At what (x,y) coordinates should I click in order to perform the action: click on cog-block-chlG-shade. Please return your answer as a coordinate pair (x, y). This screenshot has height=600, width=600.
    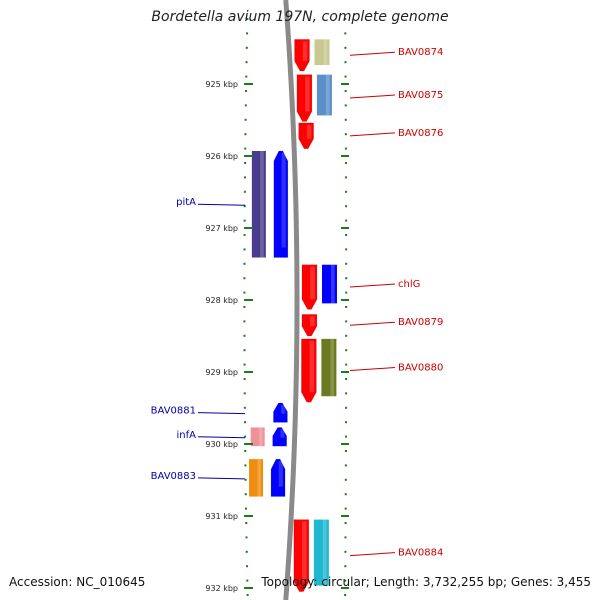
    Looking at the image, I should click on (332, 284).